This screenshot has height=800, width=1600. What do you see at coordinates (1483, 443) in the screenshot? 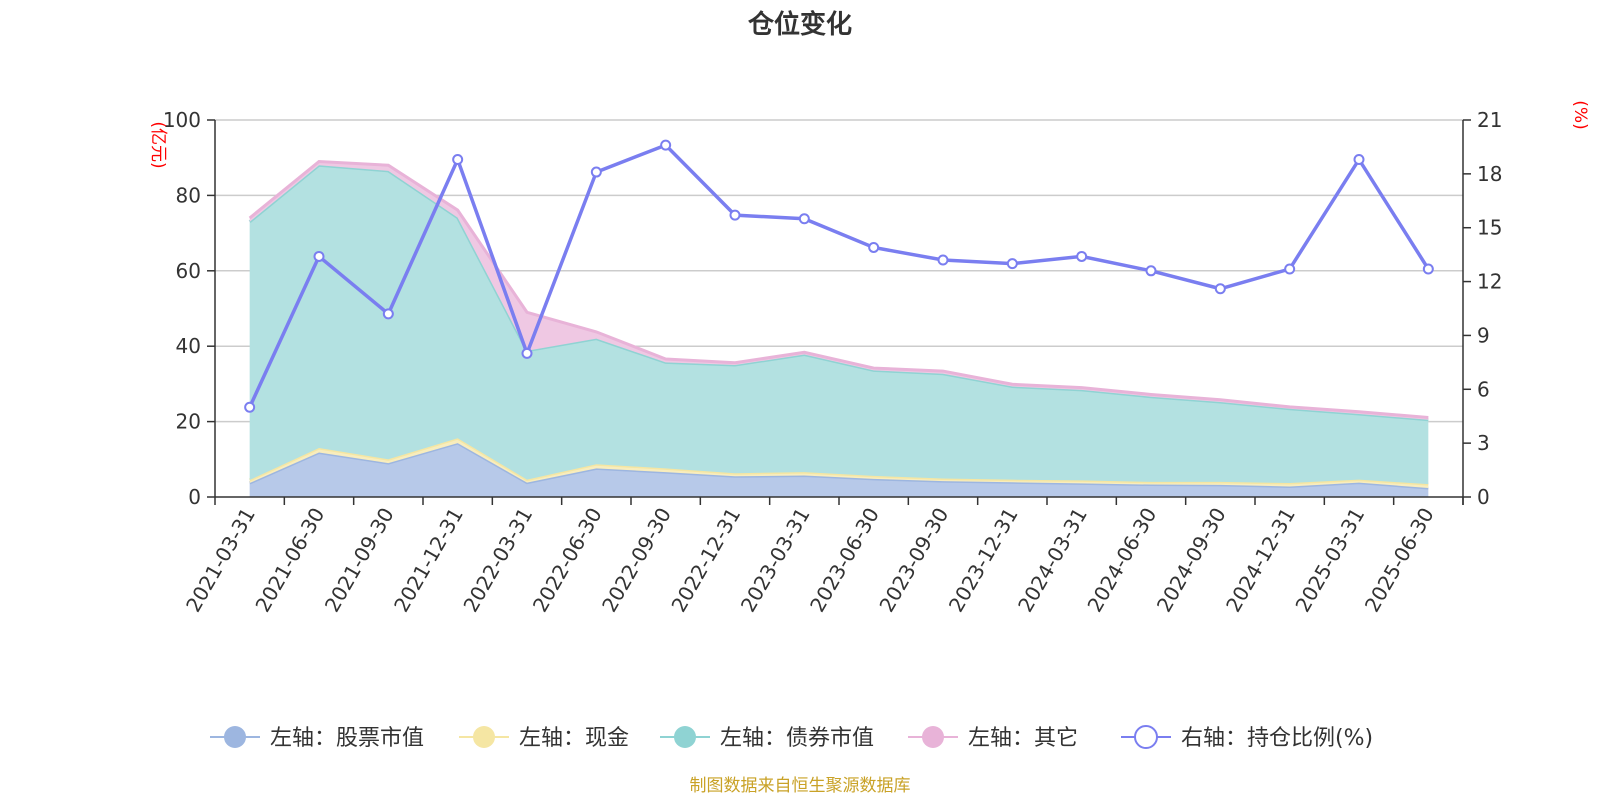
I see `right-tick-label: 3` at bounding box center [1483, 443].